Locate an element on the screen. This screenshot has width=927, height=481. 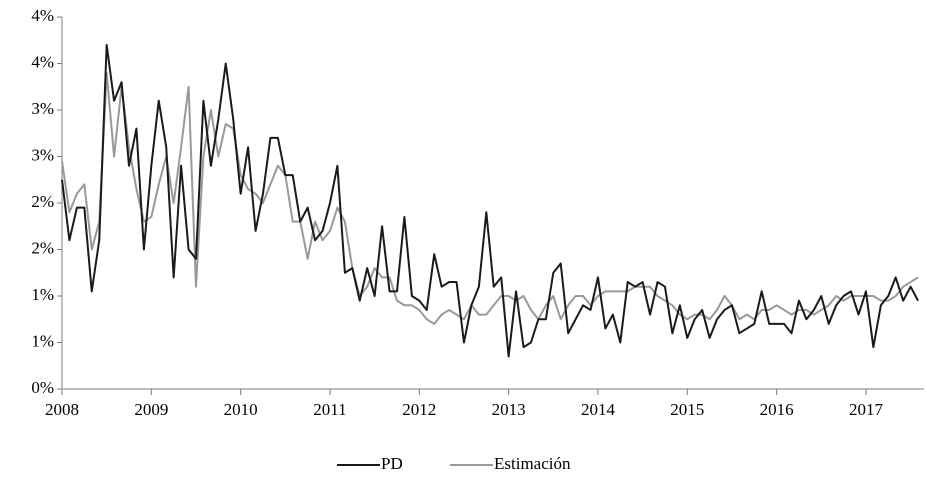
x-tick-label: 2017 is located at coordinates (866, 409).